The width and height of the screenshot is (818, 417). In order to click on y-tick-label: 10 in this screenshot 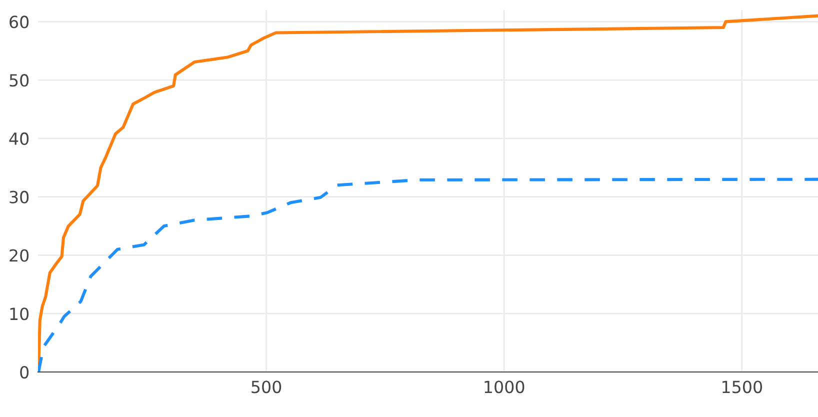, I will do `click(19, 314)`.